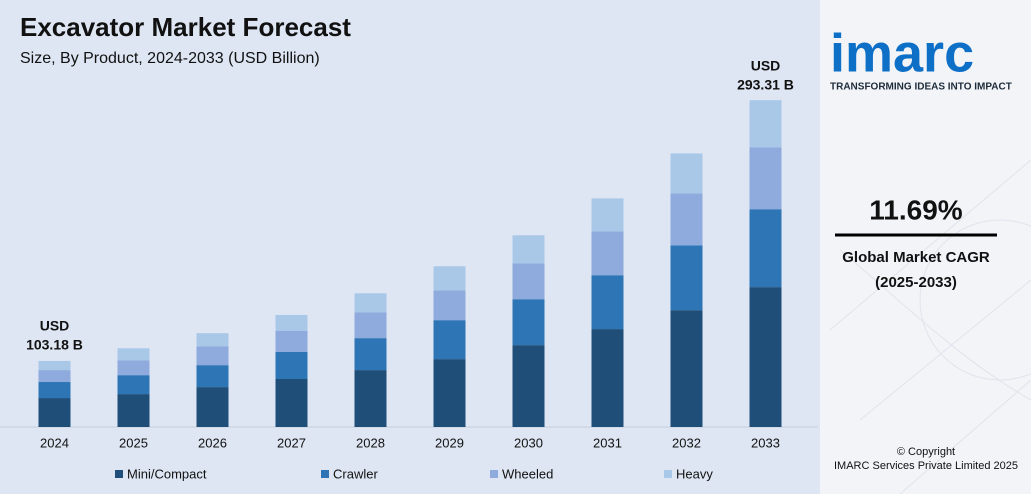  What do you see at coordinates (54, 442) in the screenshot?
I see `x-tick-label: 2024` at bounding box center [54, 442].